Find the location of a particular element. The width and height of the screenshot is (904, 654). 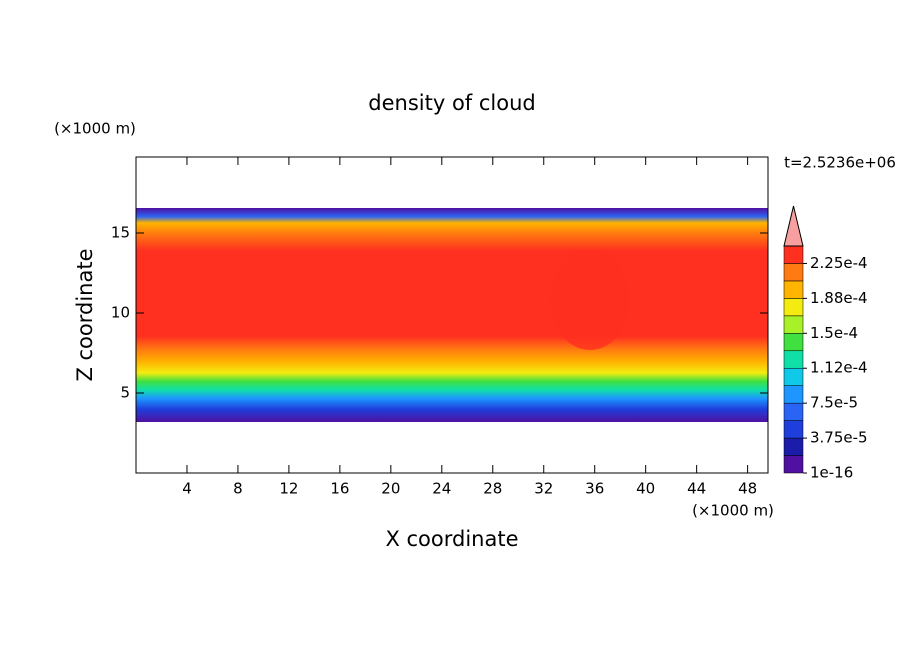

x-axis-label: X coordinate is located at coordinates (451, 539).